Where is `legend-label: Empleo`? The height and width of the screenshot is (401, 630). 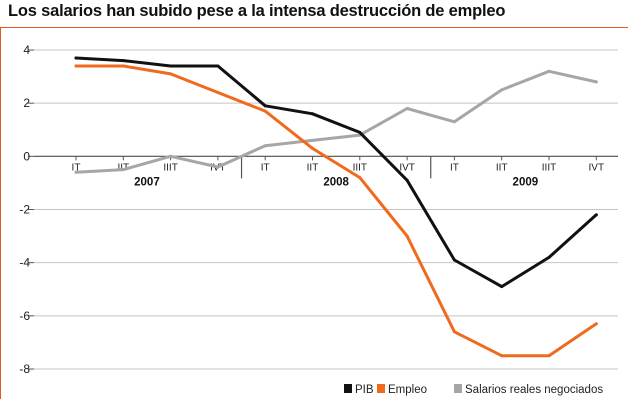 legend-label: Empleo is located at coordinates (407, 390).